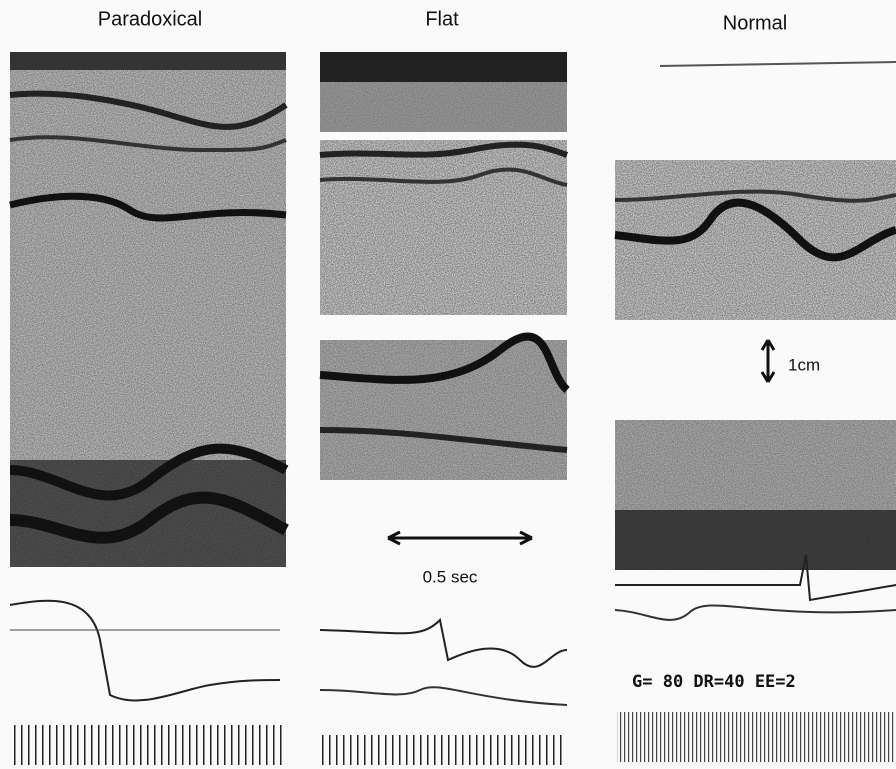 This screenshot has width=896, height=769. I want to click on distance-scale-label: 1cm, so click(804, 364).